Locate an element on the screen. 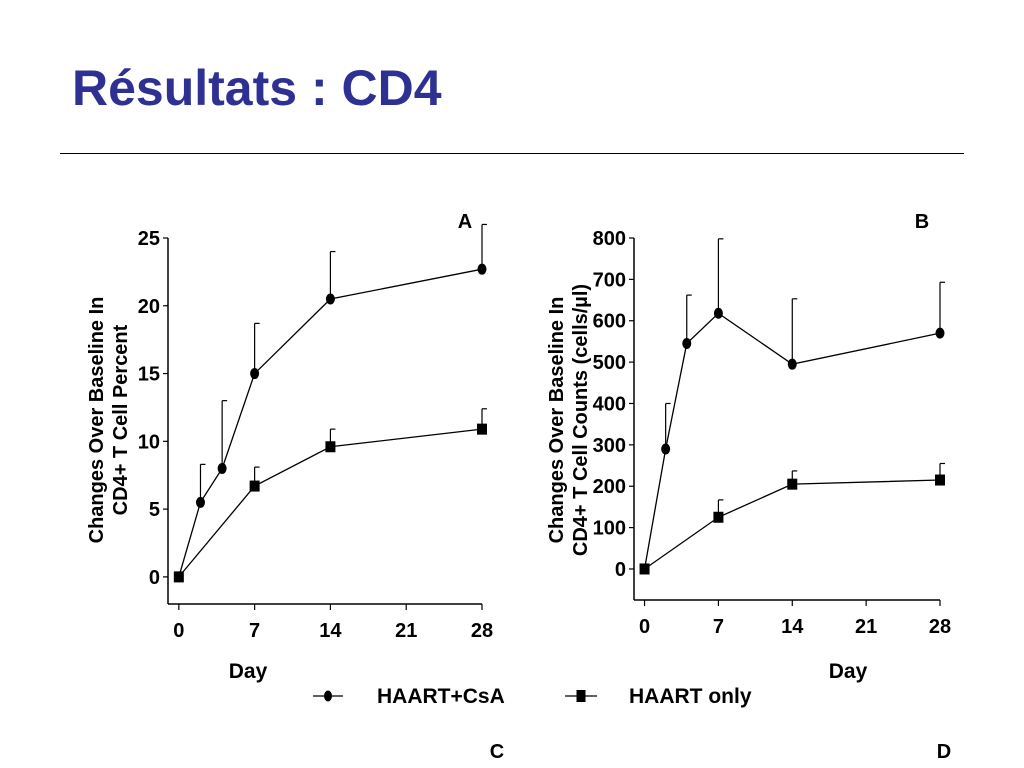 This screenshot has width=1024, height=768. y-tick-label: 10 is located at coordinates (149, 442).